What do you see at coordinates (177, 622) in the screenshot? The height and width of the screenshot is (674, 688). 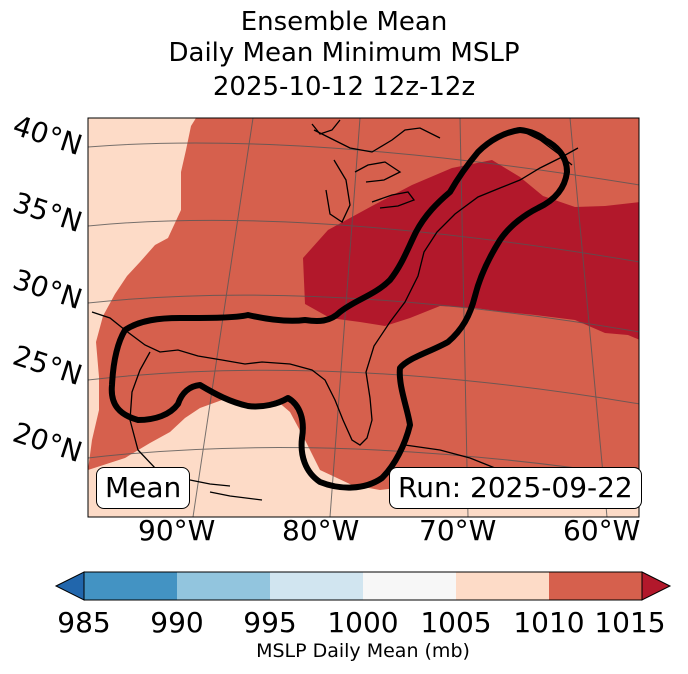 I see `colorbar-tick-990: 990` at bounding box center [177, 622].